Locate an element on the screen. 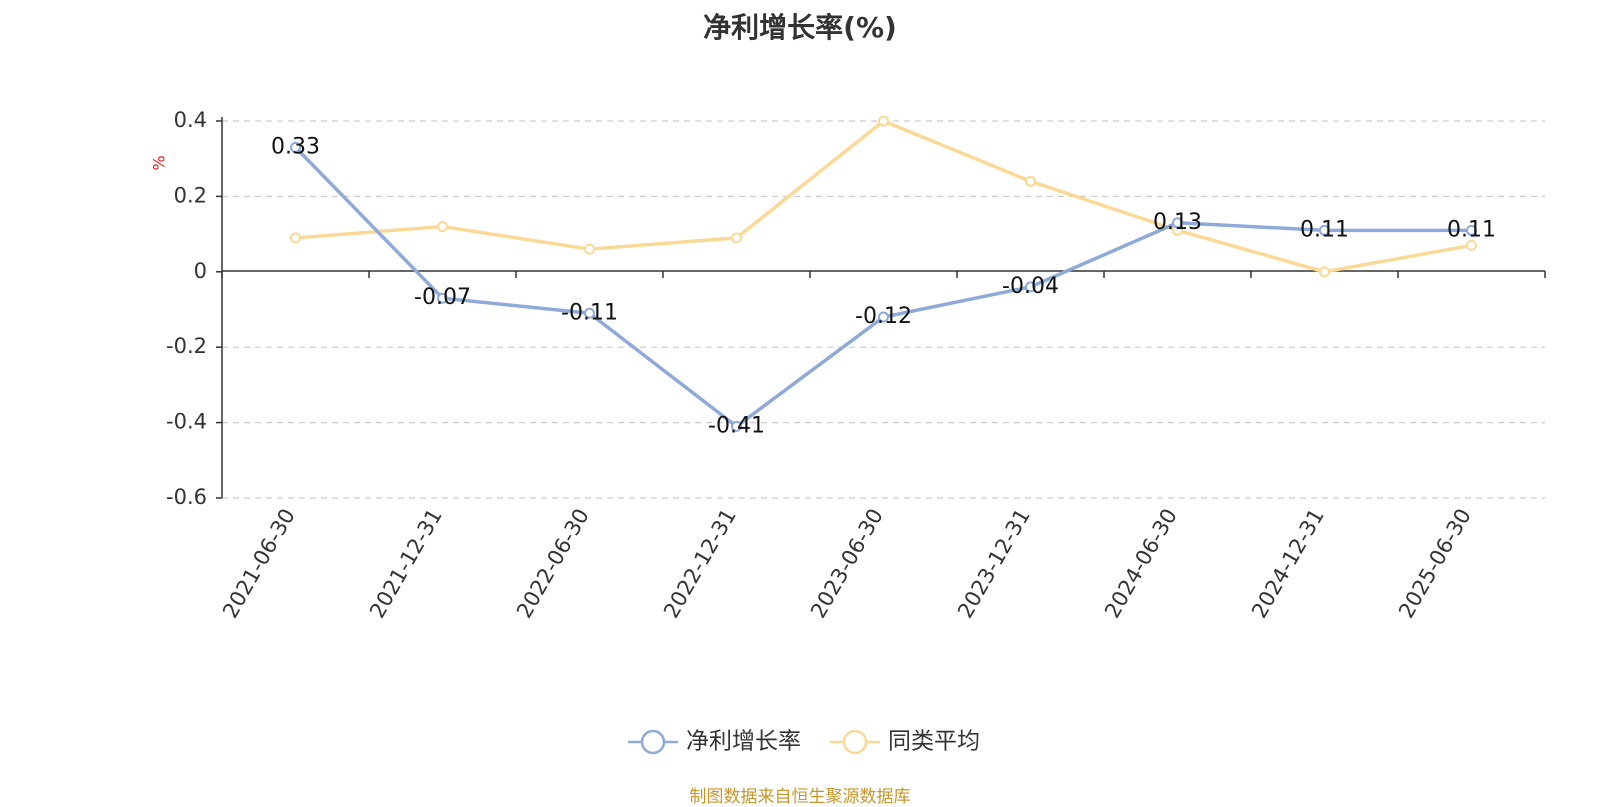 The image size is (1600, 807). data-label: -0.11 is located at coordinates (589, 312).